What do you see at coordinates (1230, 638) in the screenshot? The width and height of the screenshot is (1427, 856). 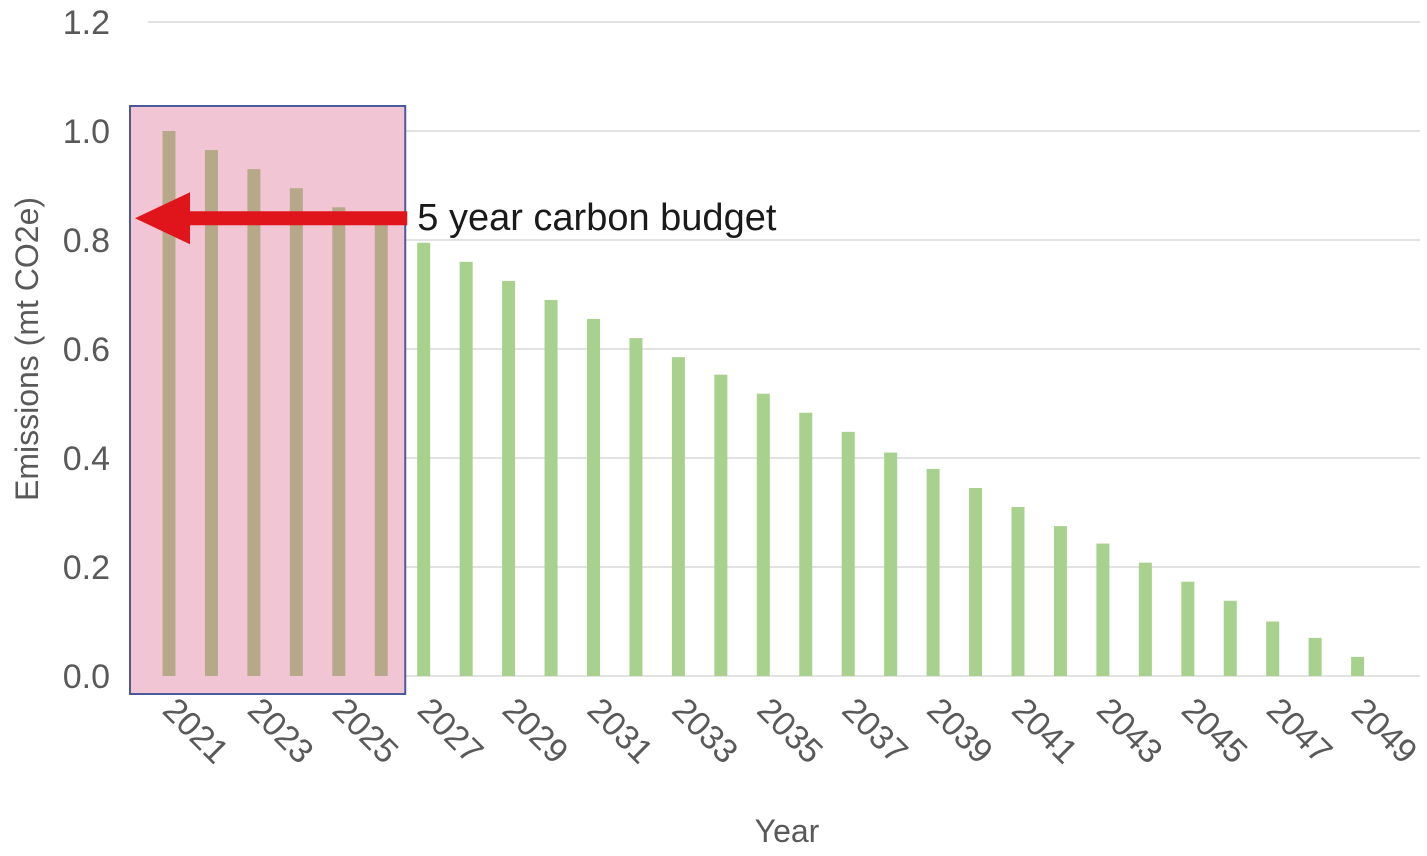 I see `bar-2046` at bounding box center [1230, 638].